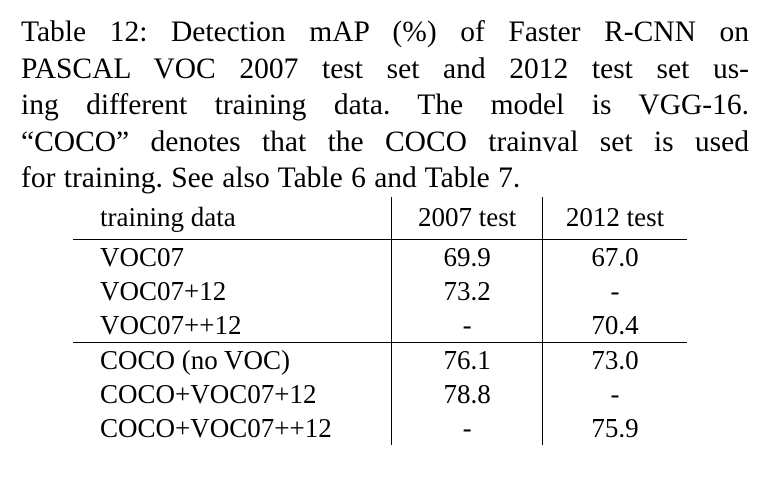  What do you see at coordinates (467, 218) in the screenshot?
I see `header-2007-test: 2007 test` at bounding box center [467, 218].